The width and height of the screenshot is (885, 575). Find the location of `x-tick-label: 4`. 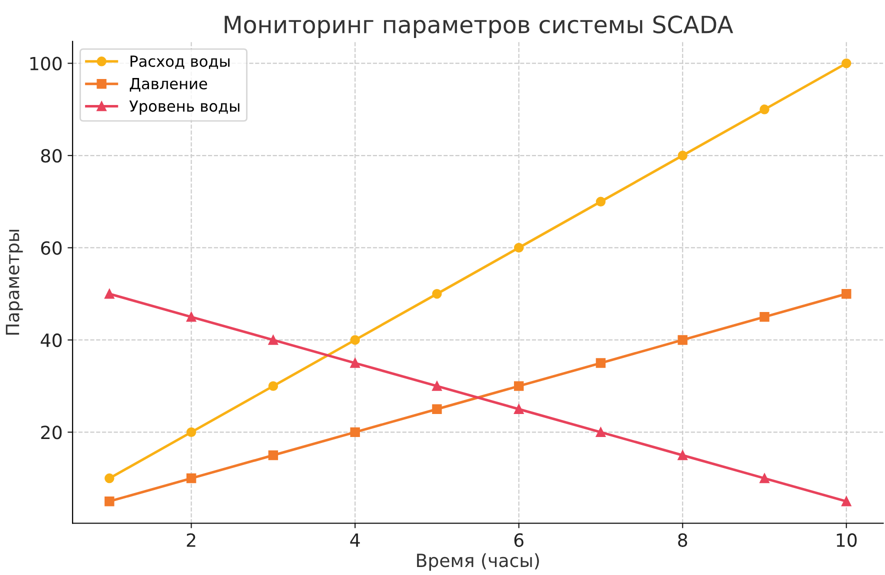

x-tick-label: 4 is located at coordinates (355, 540).